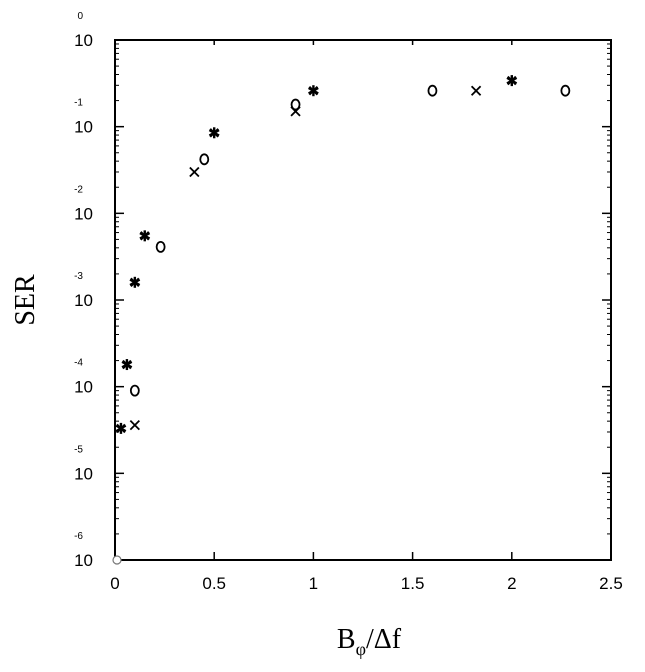 Image resolution: width=645 pixels, height=672 pixels. I want to click on origin-circle-marker, so click(117, 560).